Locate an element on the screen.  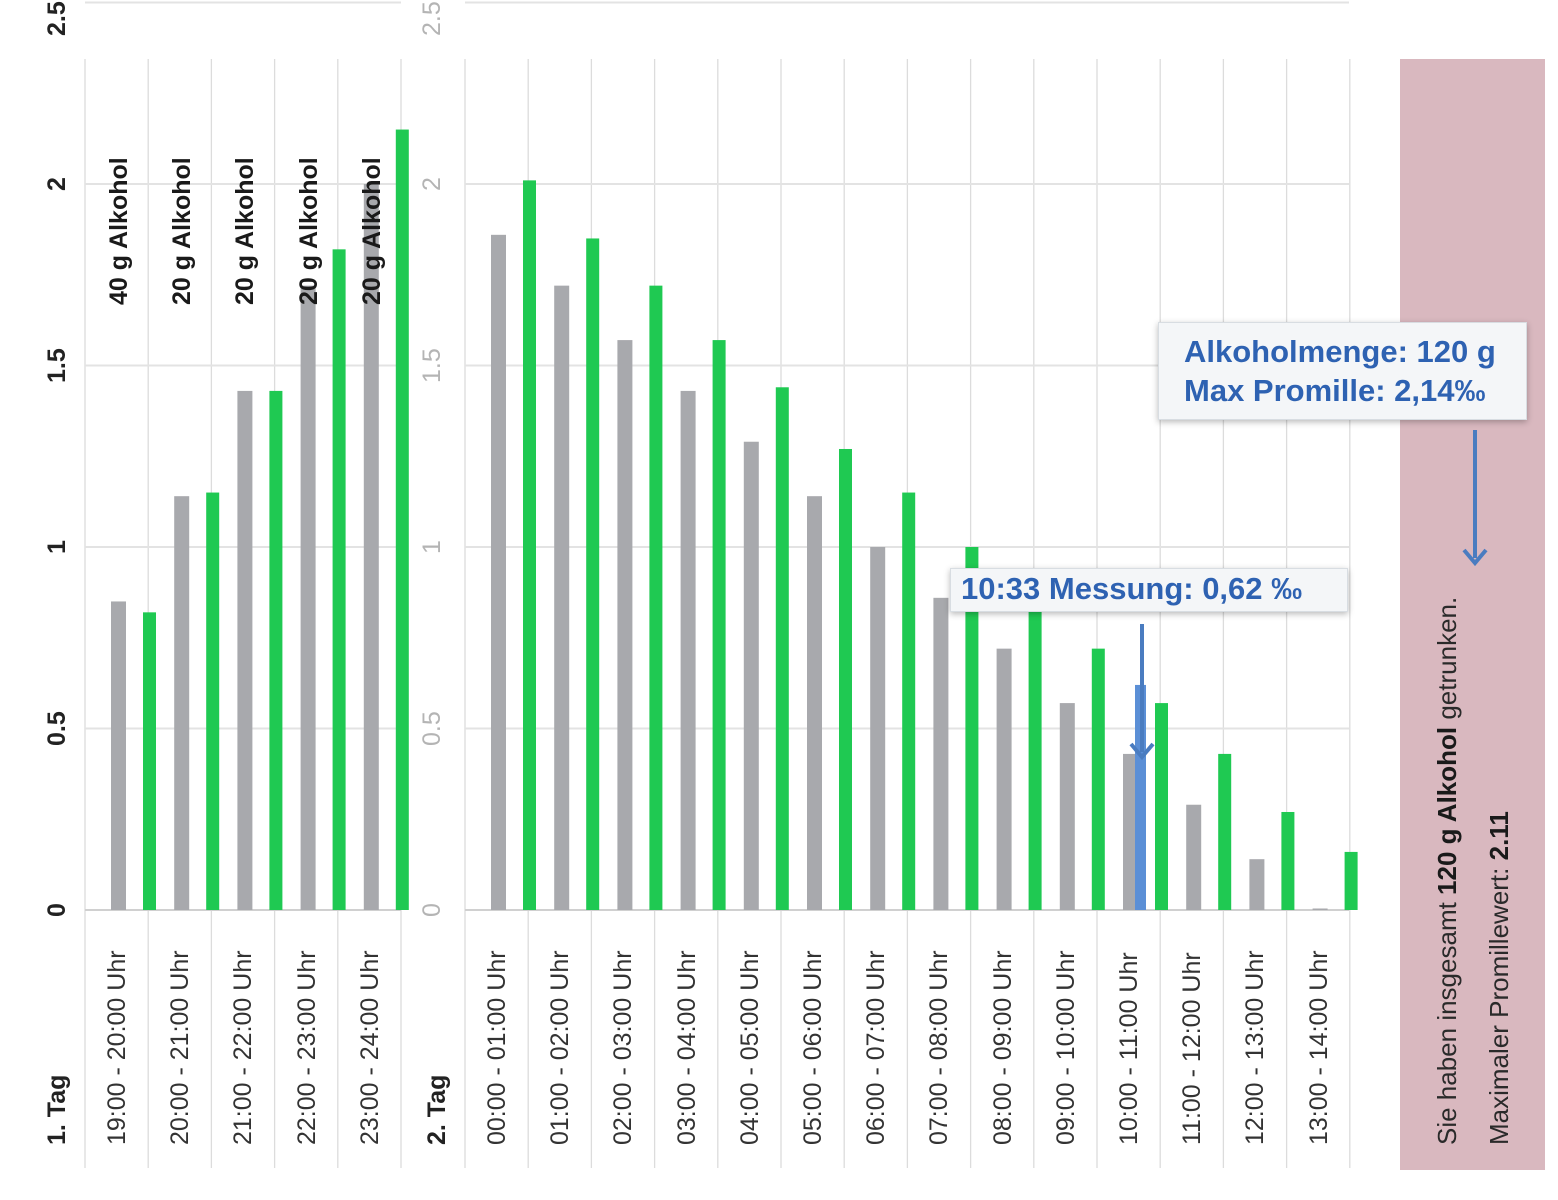
time-slot-label: 11:00 - 12:00 Uhr is located at coordinates (1192, 1048).